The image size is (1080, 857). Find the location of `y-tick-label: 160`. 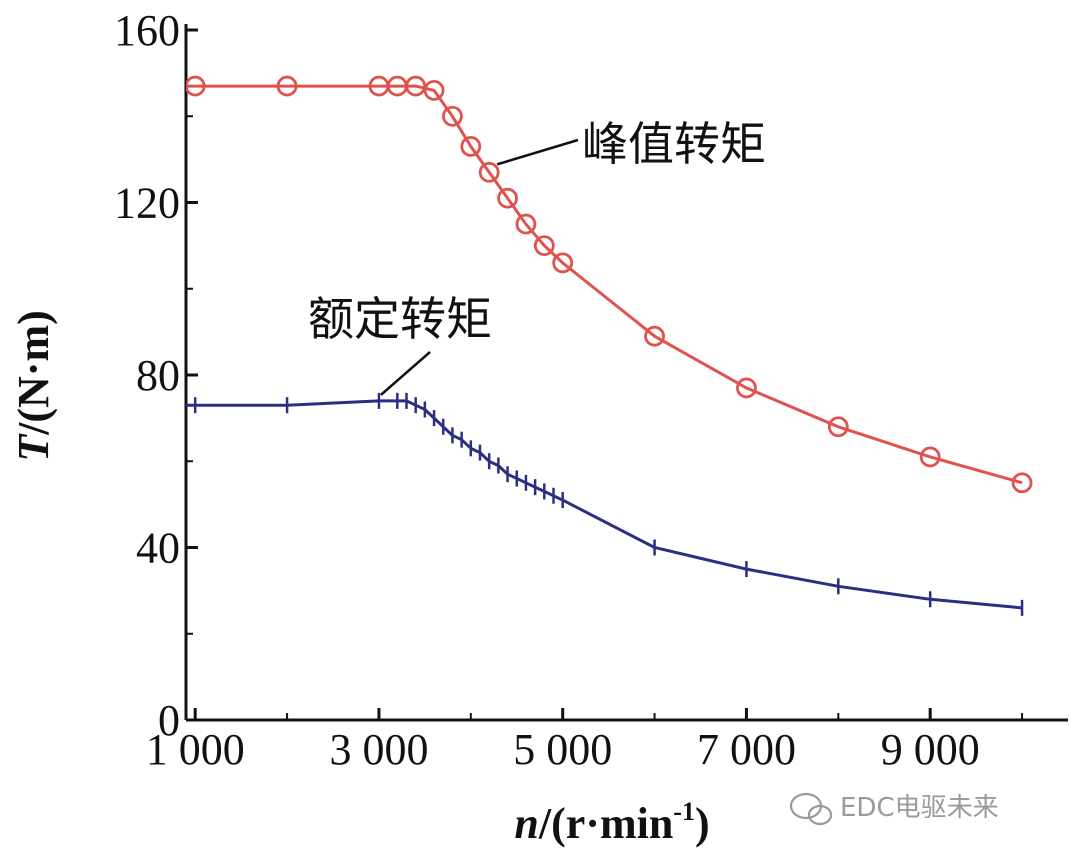

y-tick-label: 160 is located at coordinates (147, 30).